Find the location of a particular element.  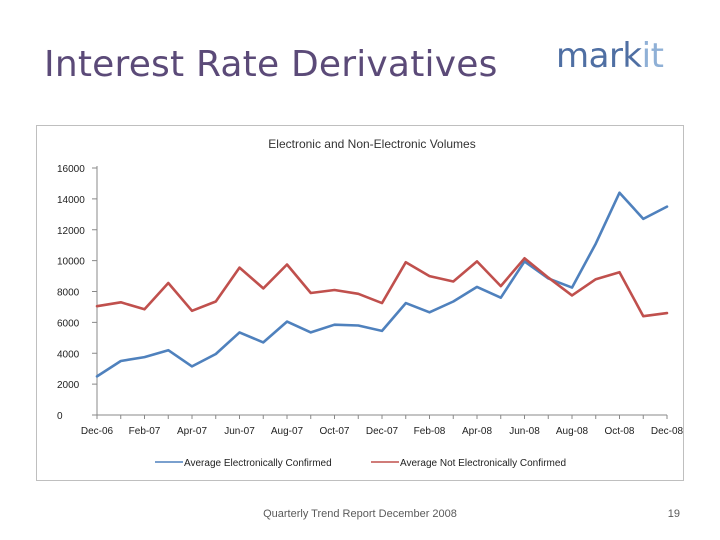

x-tick-label: Apr-08 is located at coordinates (477, 431).